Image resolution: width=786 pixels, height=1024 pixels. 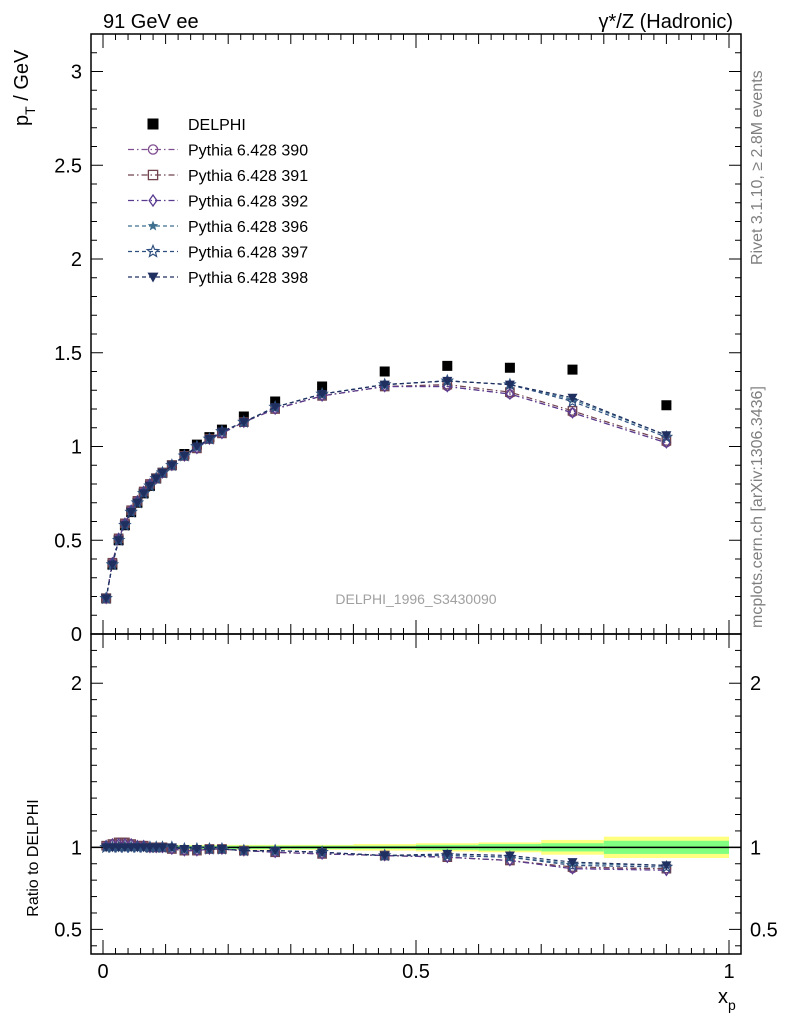 What do you see at coordinates (24, 87) in the screenshot?
I see `main-y-axis-label: pT / GeV` at bounding box center [24, 87].